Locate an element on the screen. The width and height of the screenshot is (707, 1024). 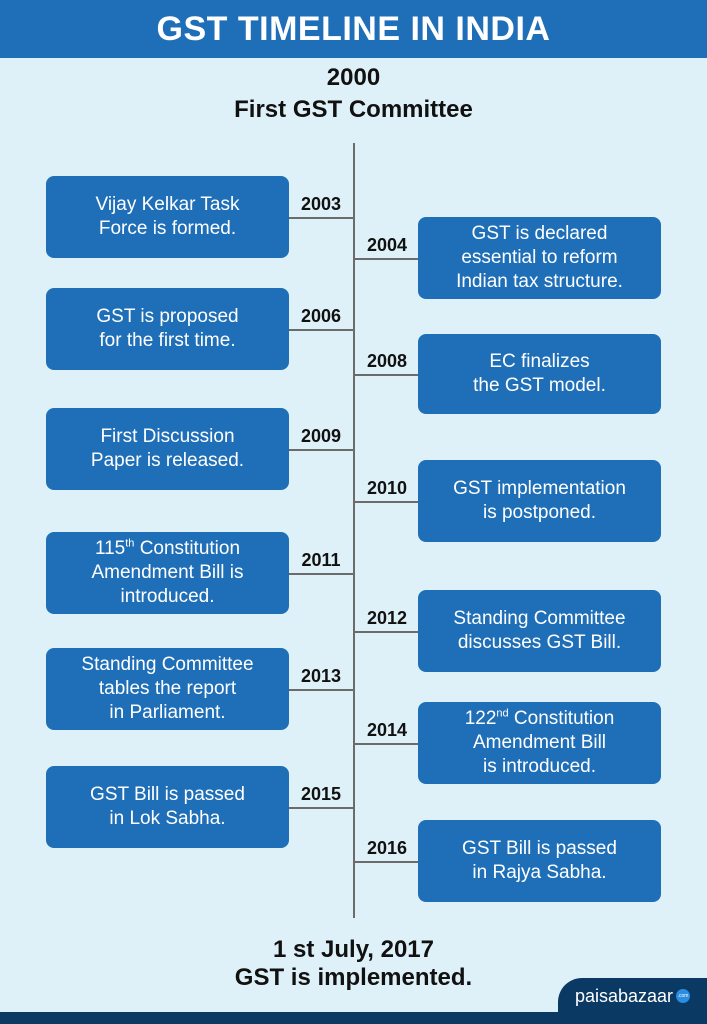
event-line: tables the report is located at coordinates (167, 688).